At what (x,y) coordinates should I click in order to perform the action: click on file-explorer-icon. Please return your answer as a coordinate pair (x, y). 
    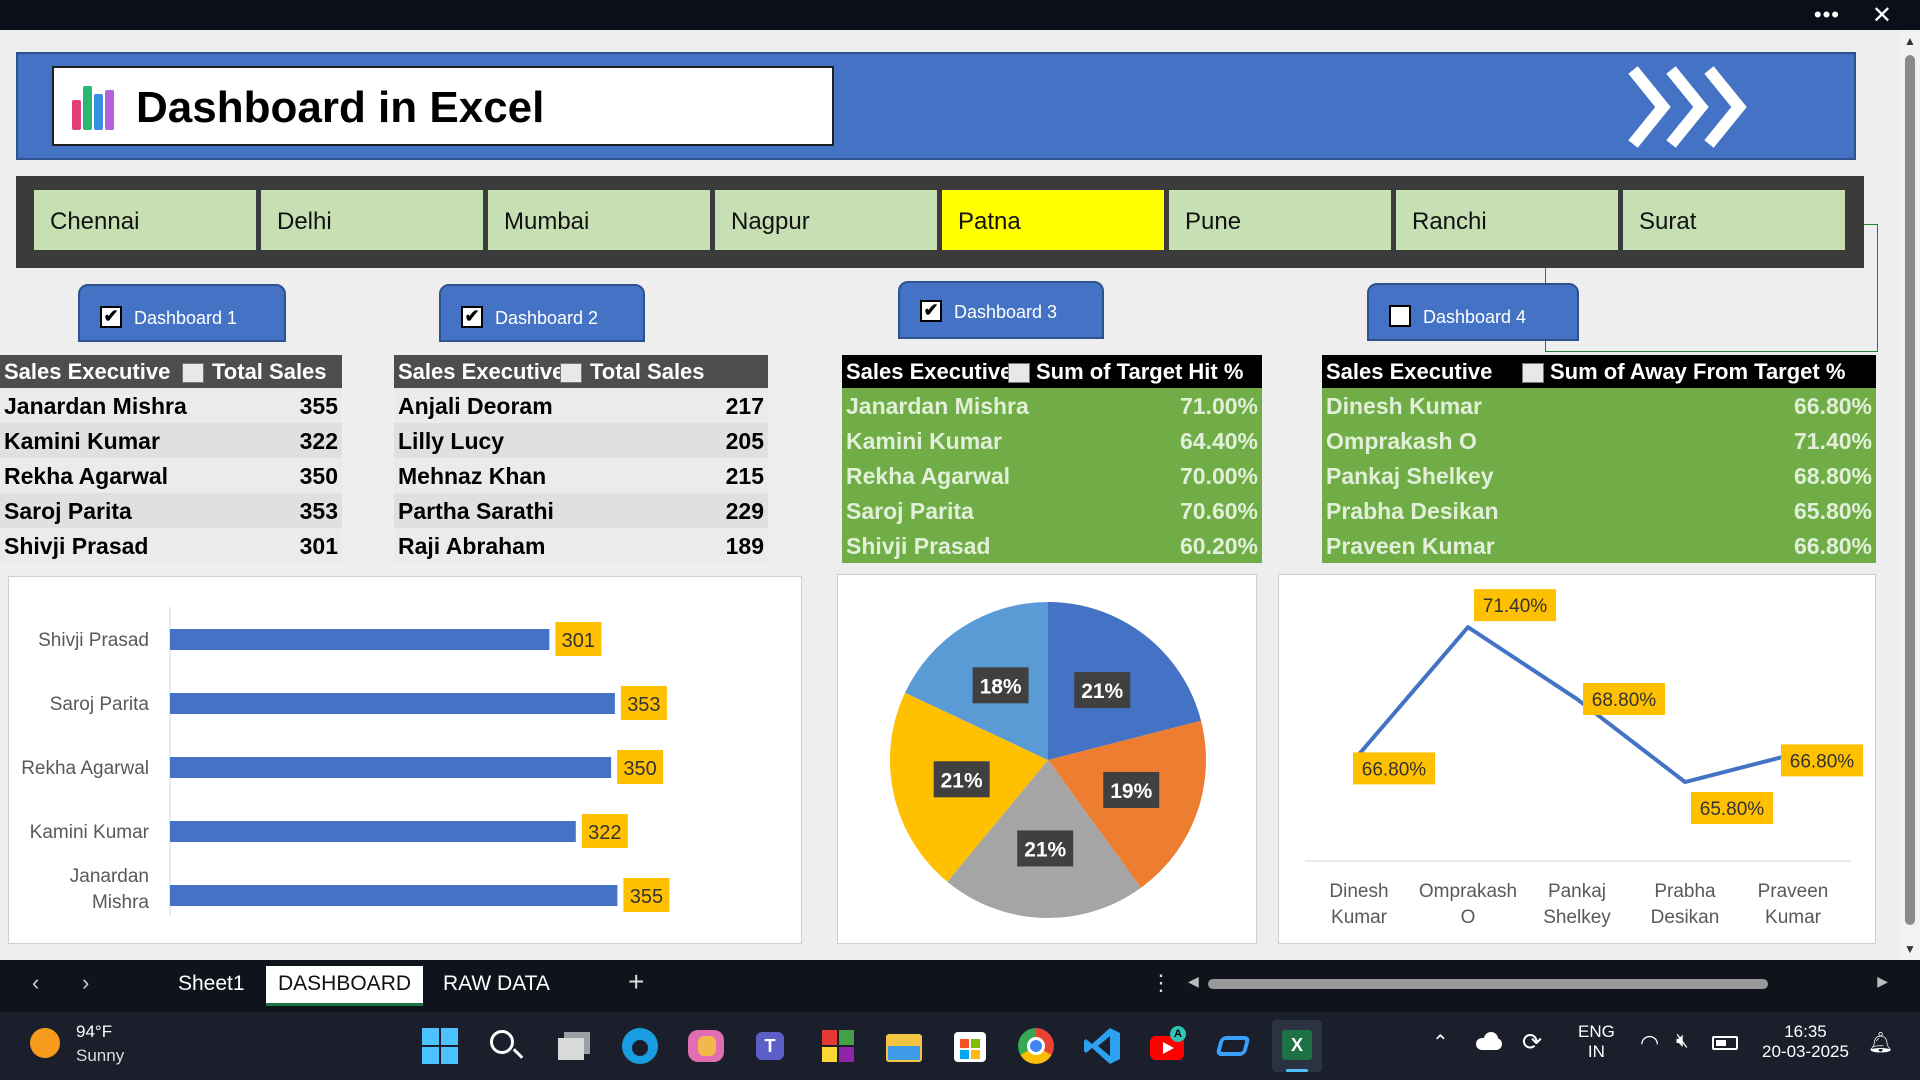
    Looking at the image, I should click on (904, 1046).